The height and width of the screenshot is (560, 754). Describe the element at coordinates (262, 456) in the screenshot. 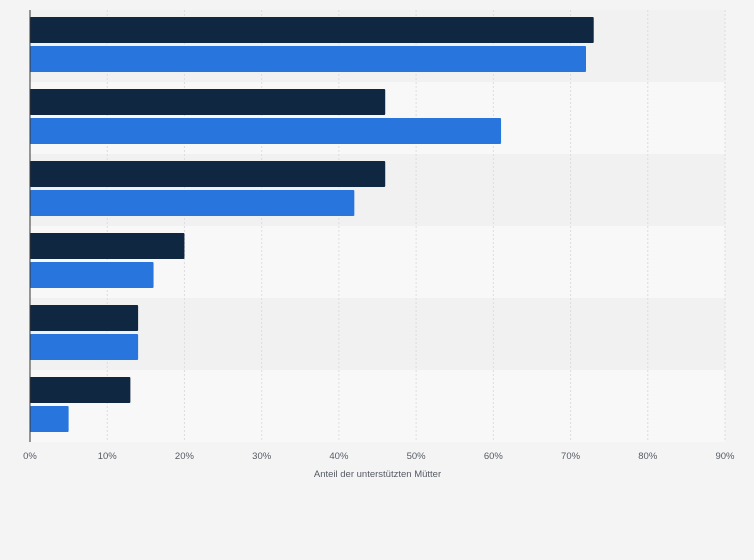

I see `x-tick-label: 30%` at that location.